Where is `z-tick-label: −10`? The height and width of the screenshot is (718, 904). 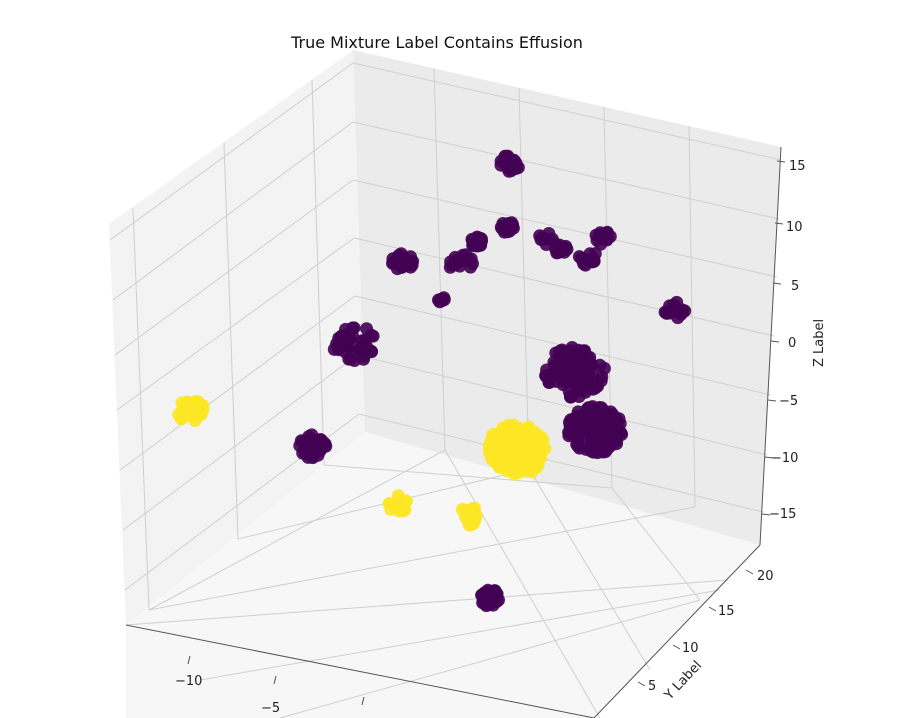
z-tick-label: −10 is located at coordinates (784, 458).